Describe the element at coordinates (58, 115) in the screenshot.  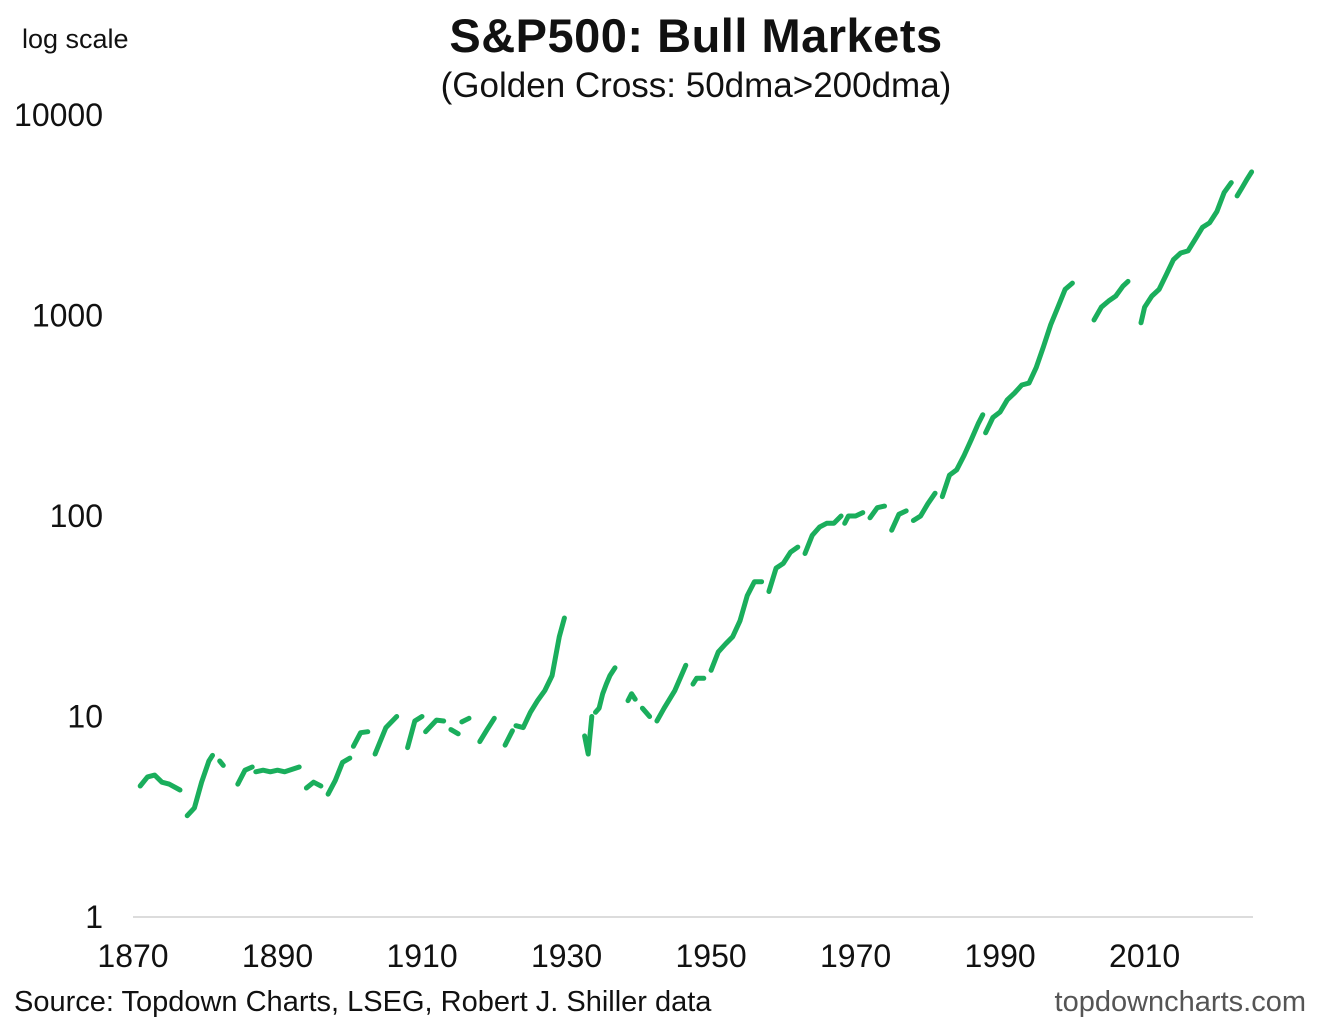
I see `y-tick-label: 10000` at that location.